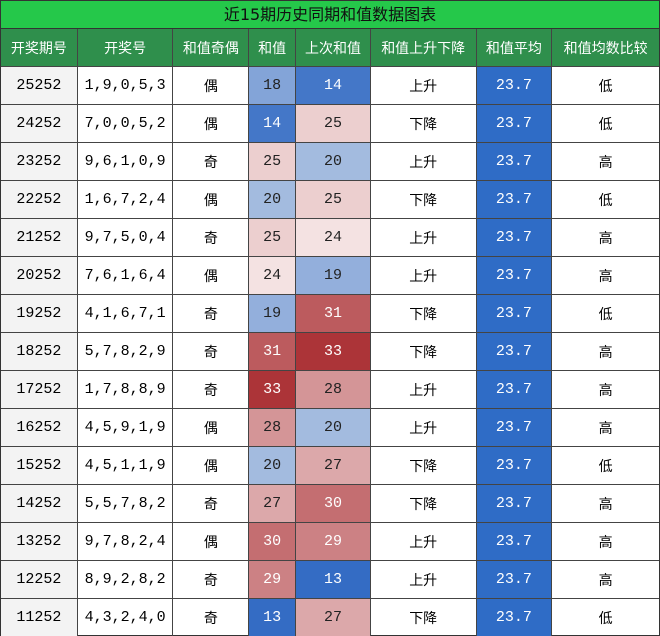 The height and width of the screenshot is (636, 660). What do you see at coordinates (126, 199) in the screenshot?
I see `cell: 1,6,7,2,4` at bounding box center [126, 199].